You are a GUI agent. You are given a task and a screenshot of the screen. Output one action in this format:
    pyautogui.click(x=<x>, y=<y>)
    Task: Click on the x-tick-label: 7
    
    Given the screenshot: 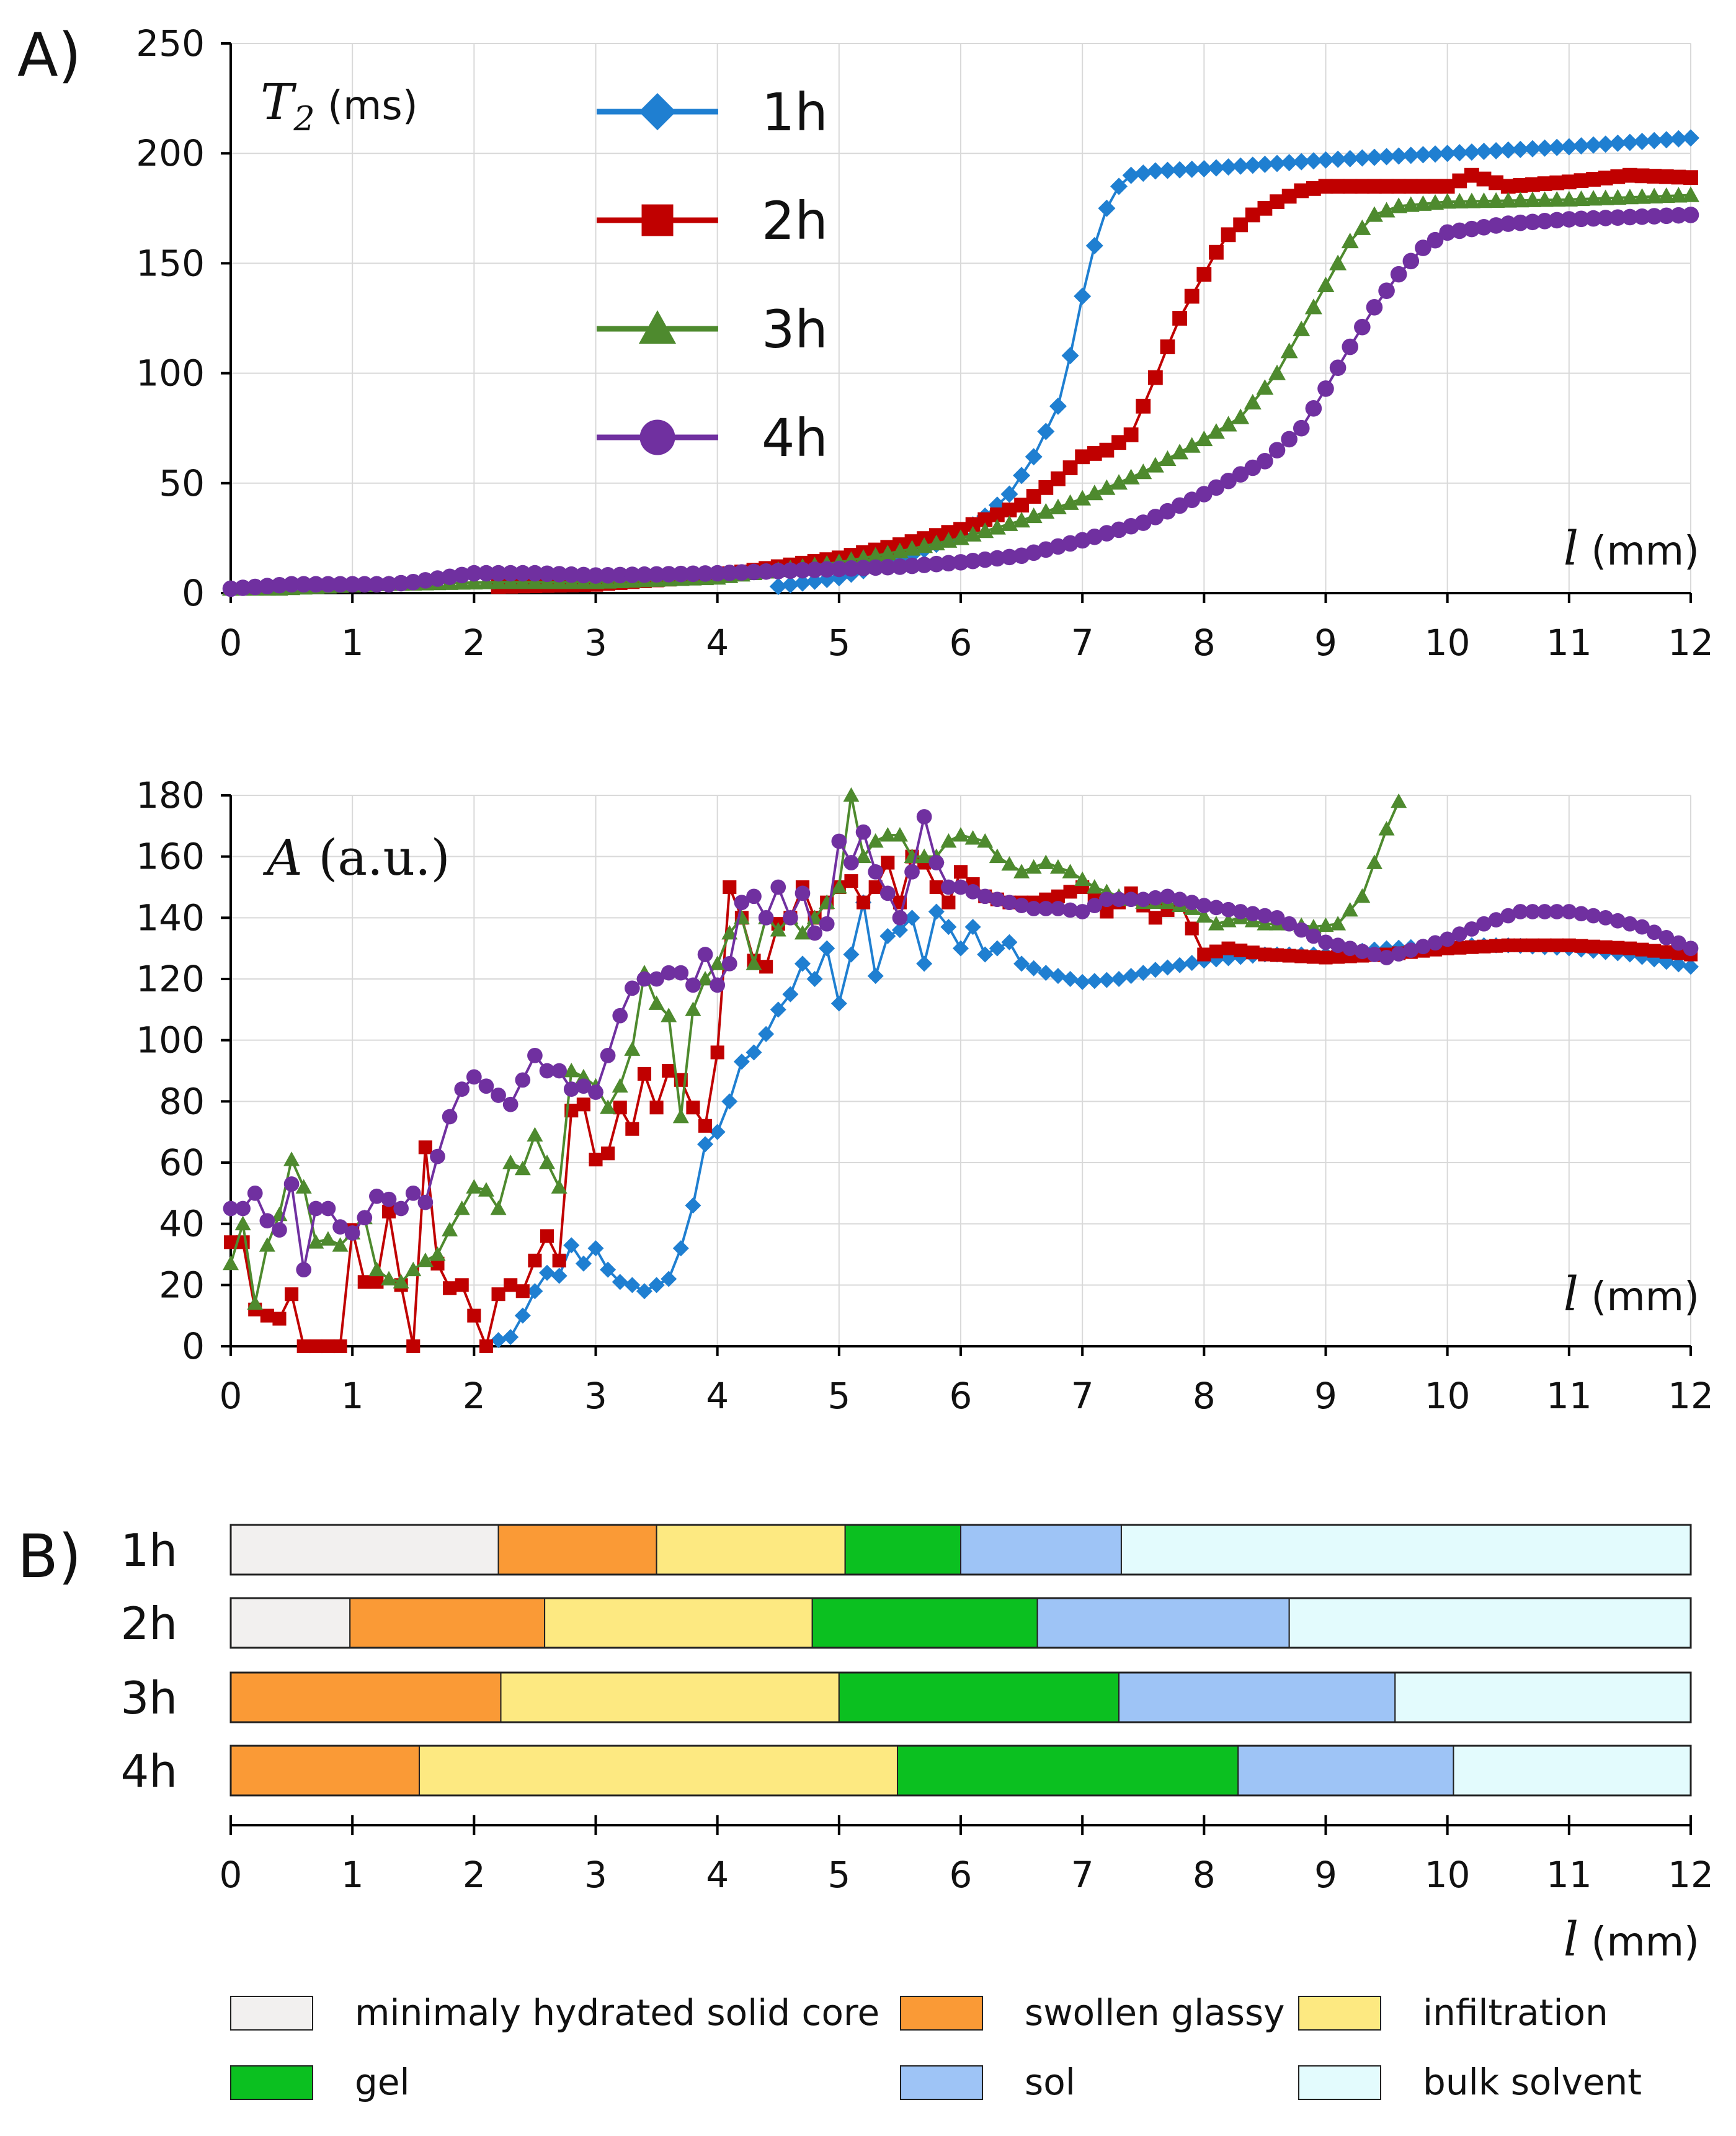 What is the action you would take?
    pyautogui.click(x=1082, y=643)
    